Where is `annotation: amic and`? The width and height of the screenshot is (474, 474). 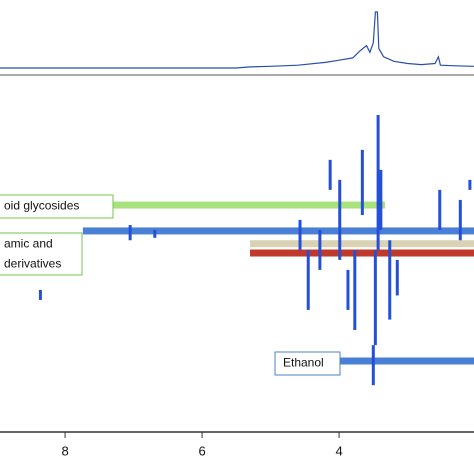 annotation: amic and is located at coordinates (28, 244).